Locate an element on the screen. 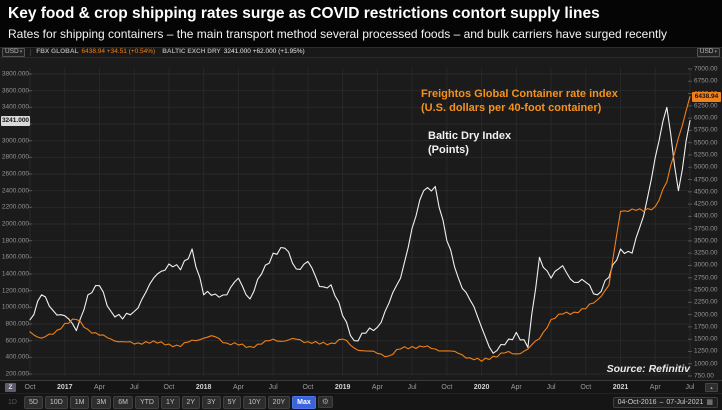 The height and width of the screenshot is (410, 722). date-range: 04-Oct-2016 – 07-Jul-2021 ▦ is located at coordinates (665, 402).